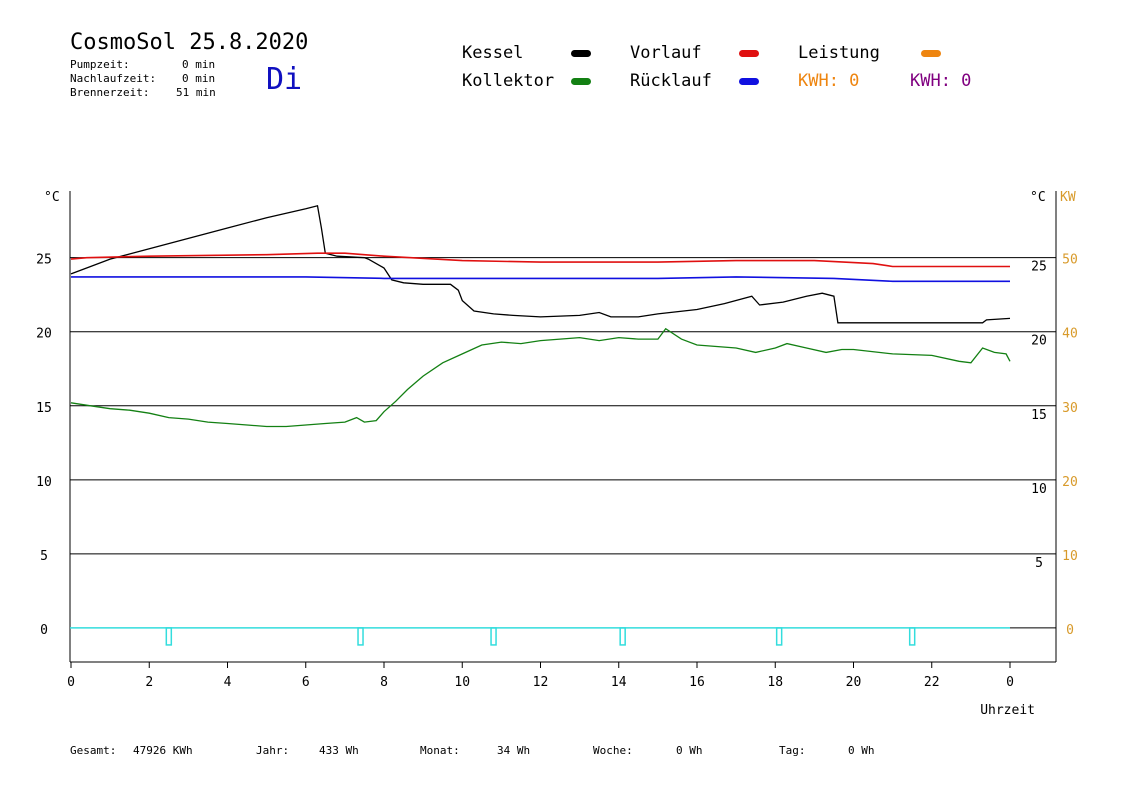  What do you see at coordinates (931, 53) in the screenshot?
I see `legend-leistung-swatch` at bounding box center [931, 53].